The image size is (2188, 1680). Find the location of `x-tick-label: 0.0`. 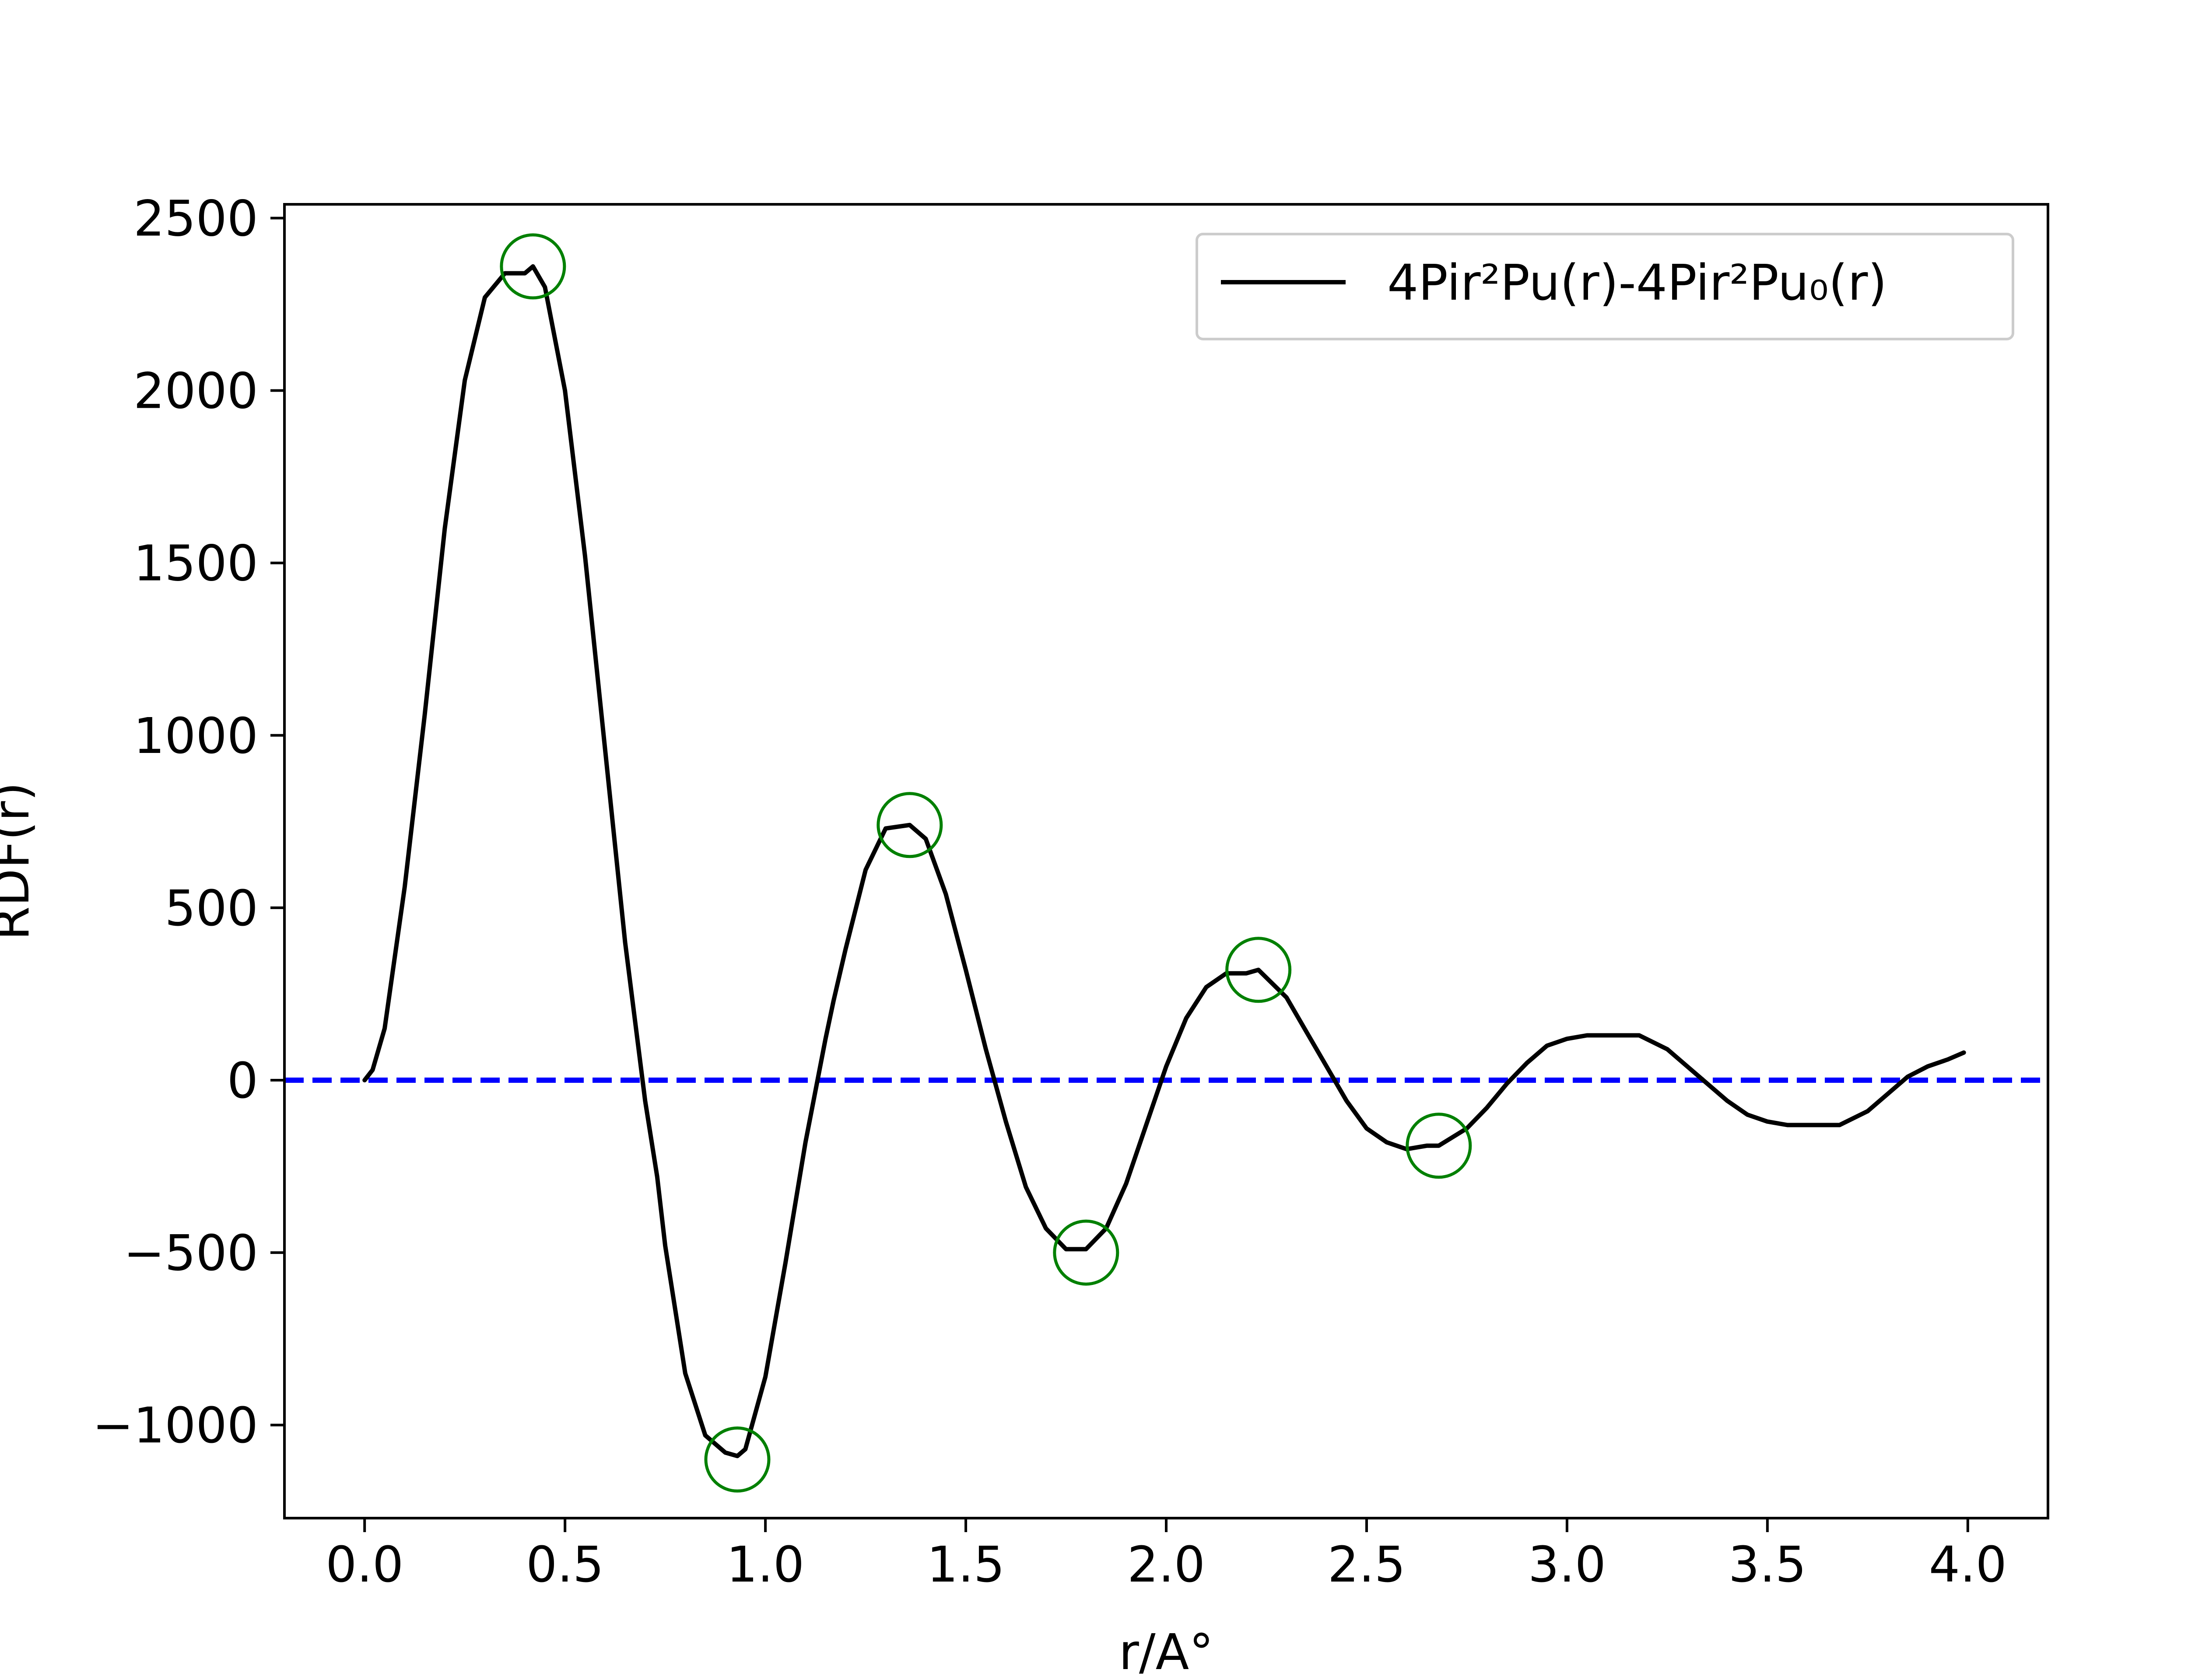

x-tick-label: 0.0 is located at coordinates (364, 1564).